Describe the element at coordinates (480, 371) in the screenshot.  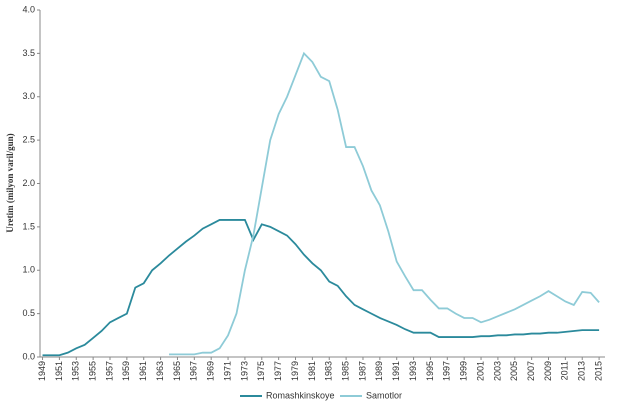
I see `x-tick-label: 2001` at that location.